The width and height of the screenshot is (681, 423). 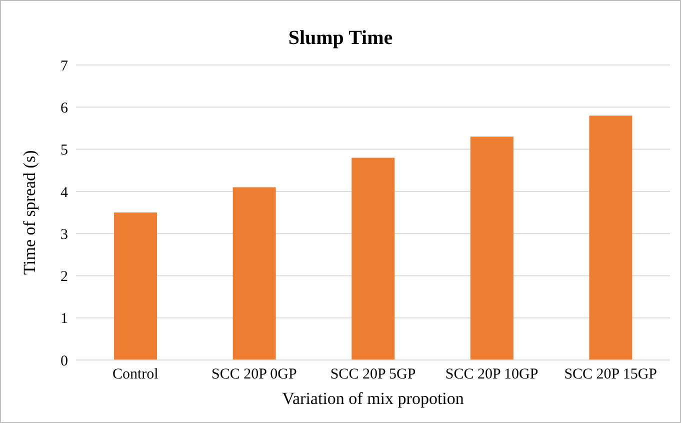 I want to click on x-tick-label: SCC 20P 15GP, so click(x=611, y=374).